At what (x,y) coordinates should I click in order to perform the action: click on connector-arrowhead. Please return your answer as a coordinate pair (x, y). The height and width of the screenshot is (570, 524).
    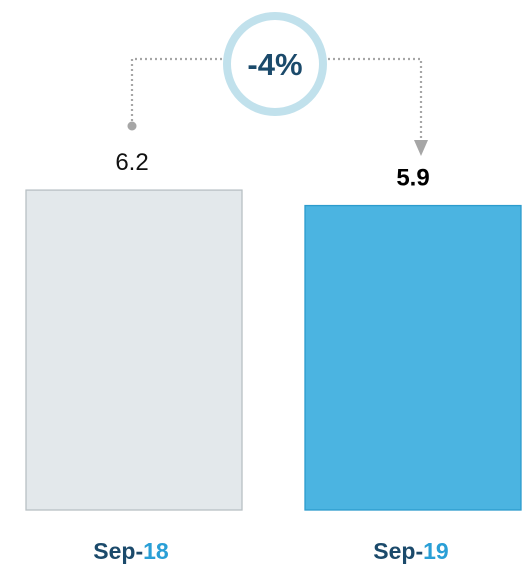
    Looking at the image, I should click on (421, 148).